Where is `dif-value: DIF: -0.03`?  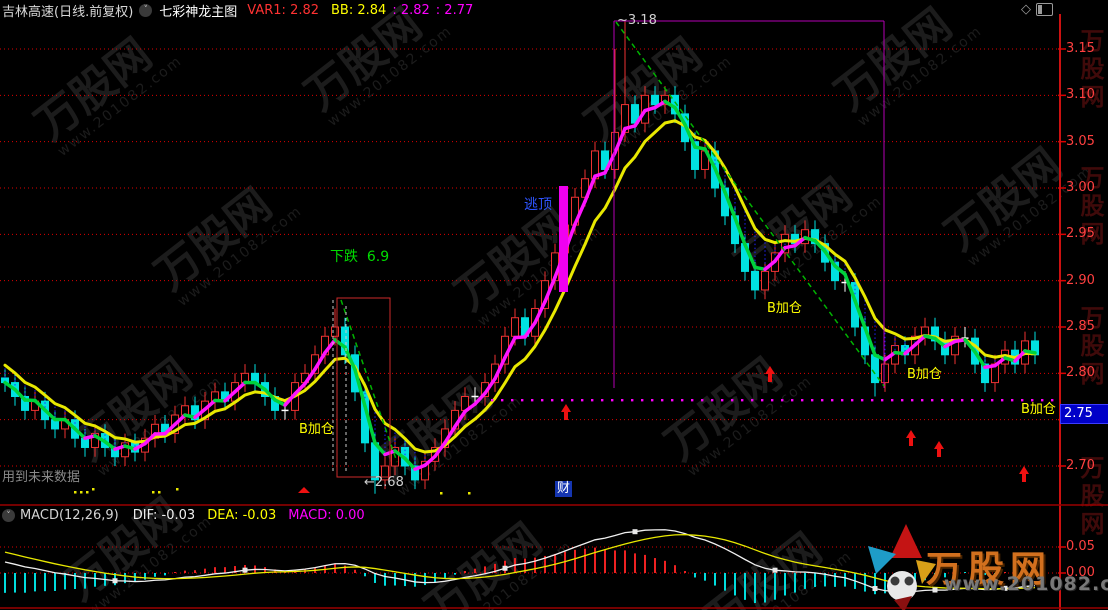 dif-value: DIF: -0.03 is located at coordinates (164, 515).